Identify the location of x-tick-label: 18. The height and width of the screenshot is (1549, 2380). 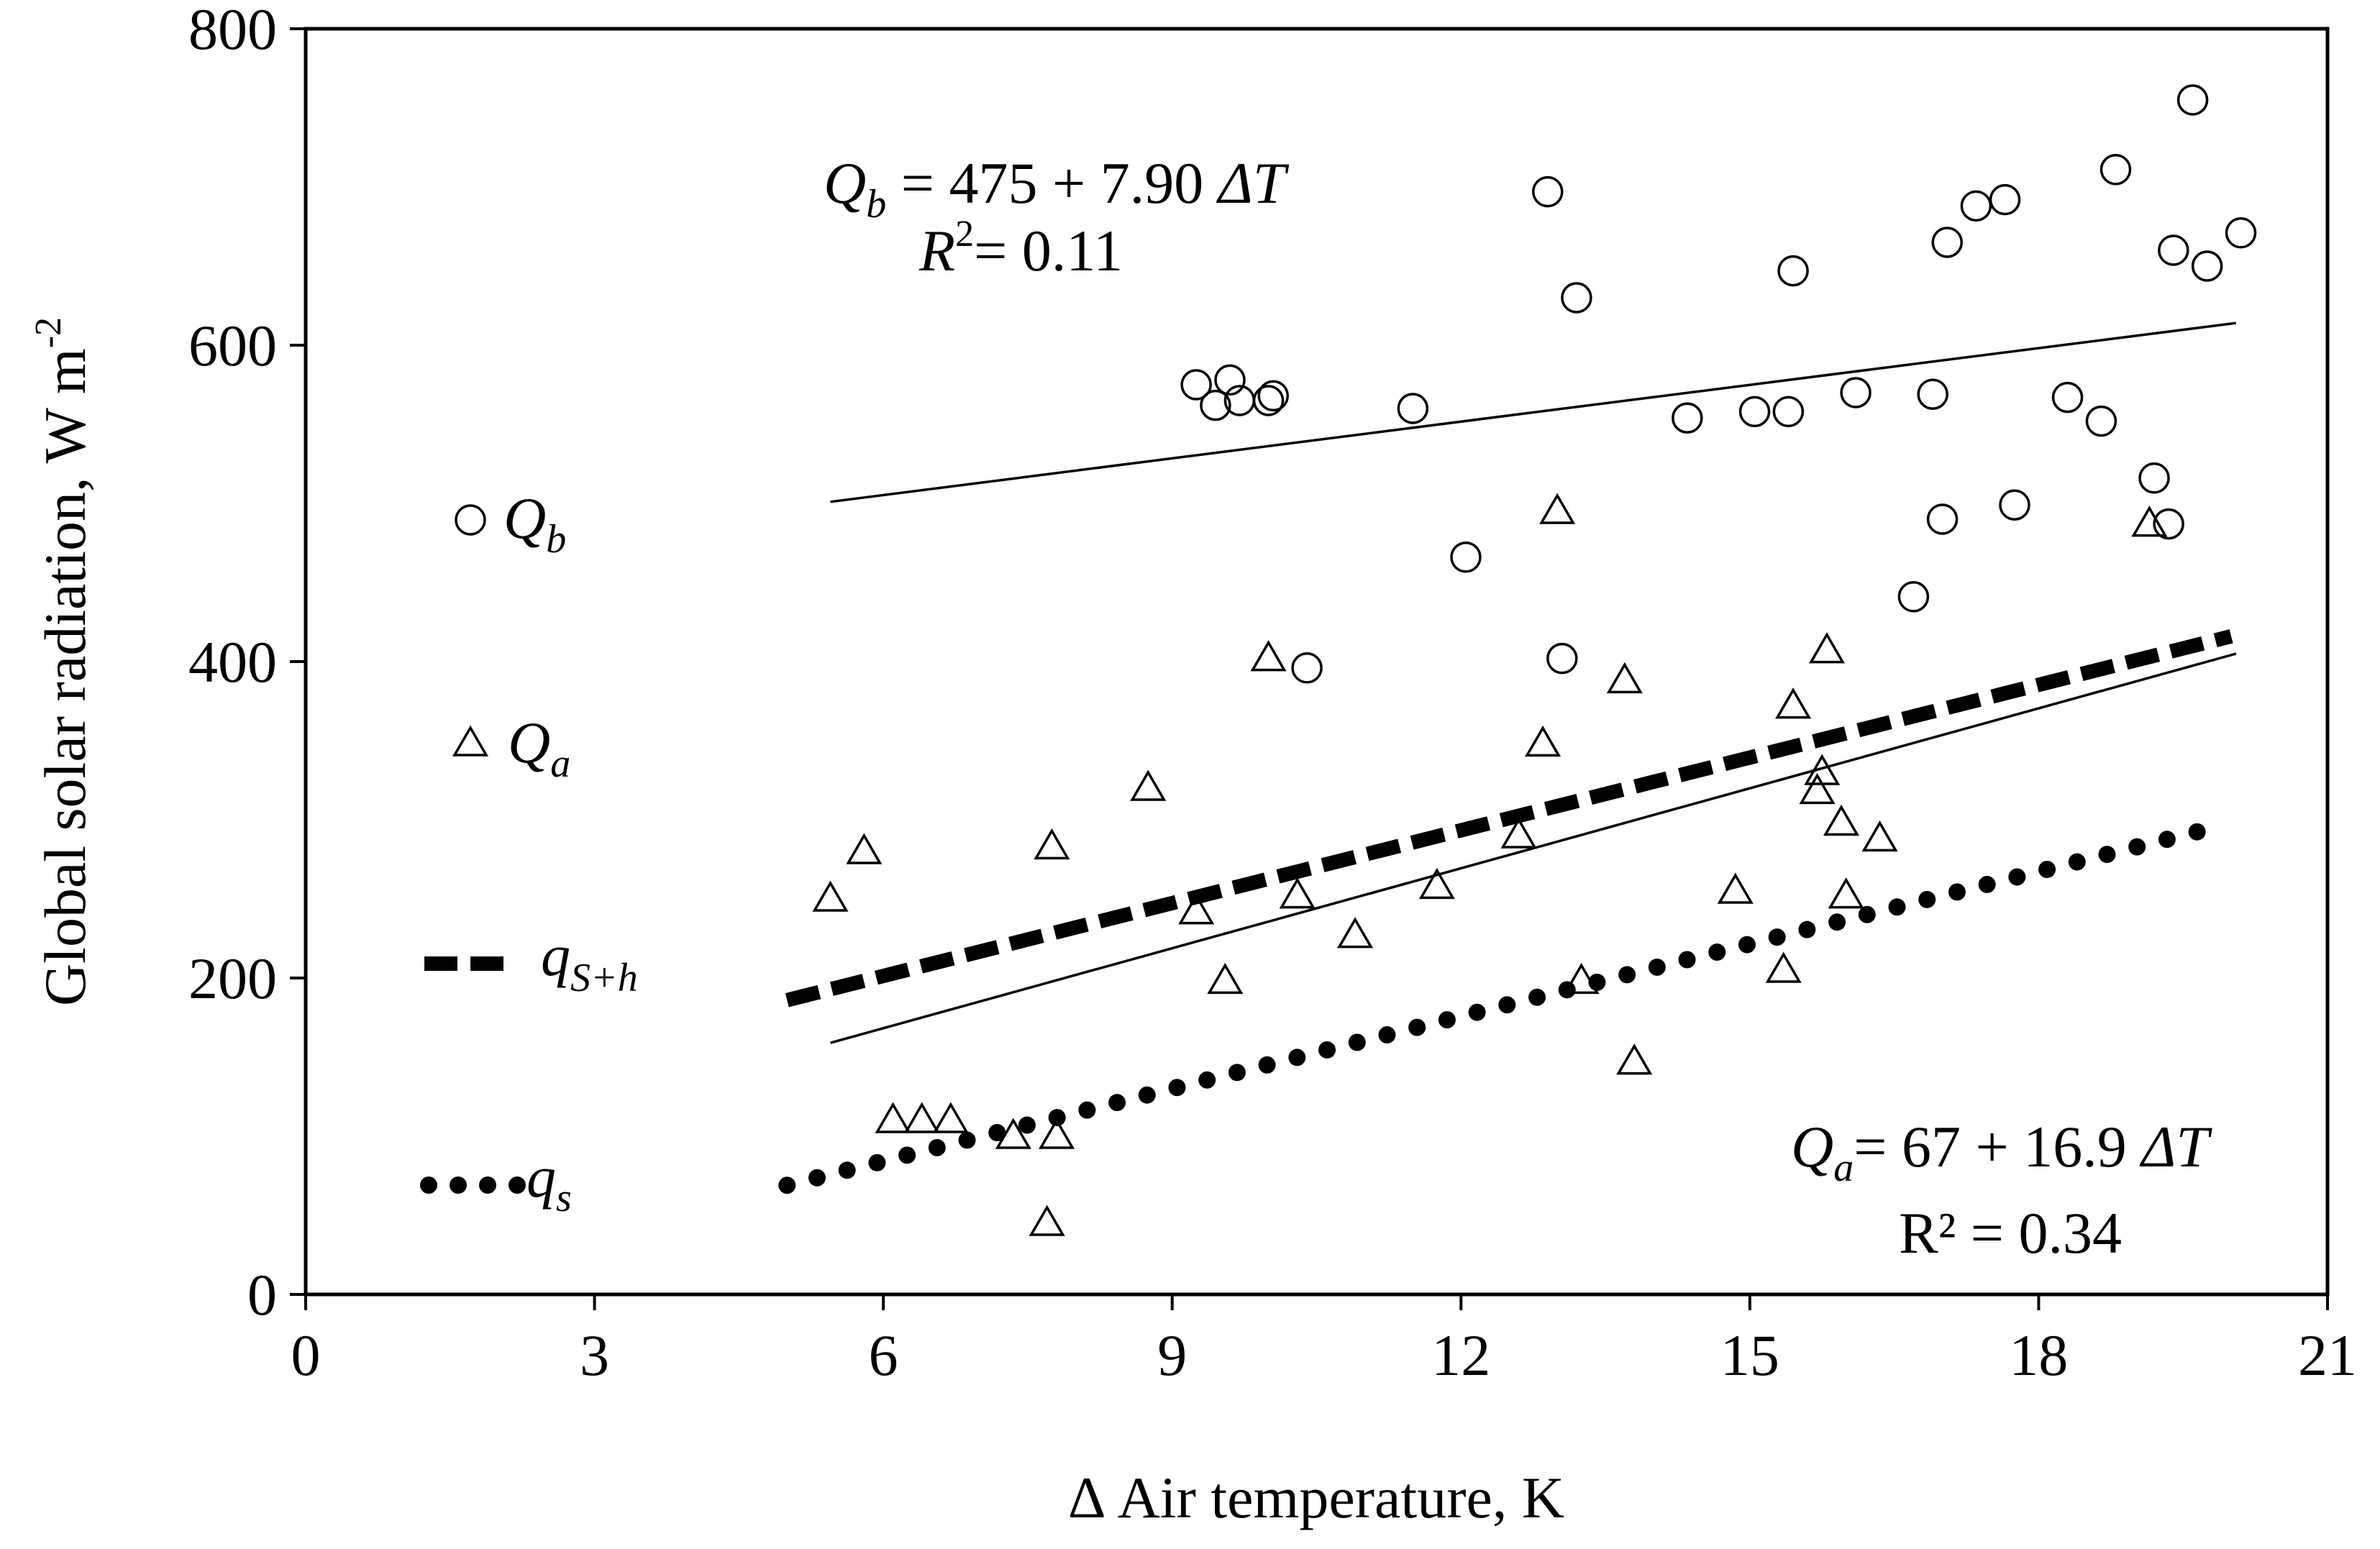
(2038, 1355).